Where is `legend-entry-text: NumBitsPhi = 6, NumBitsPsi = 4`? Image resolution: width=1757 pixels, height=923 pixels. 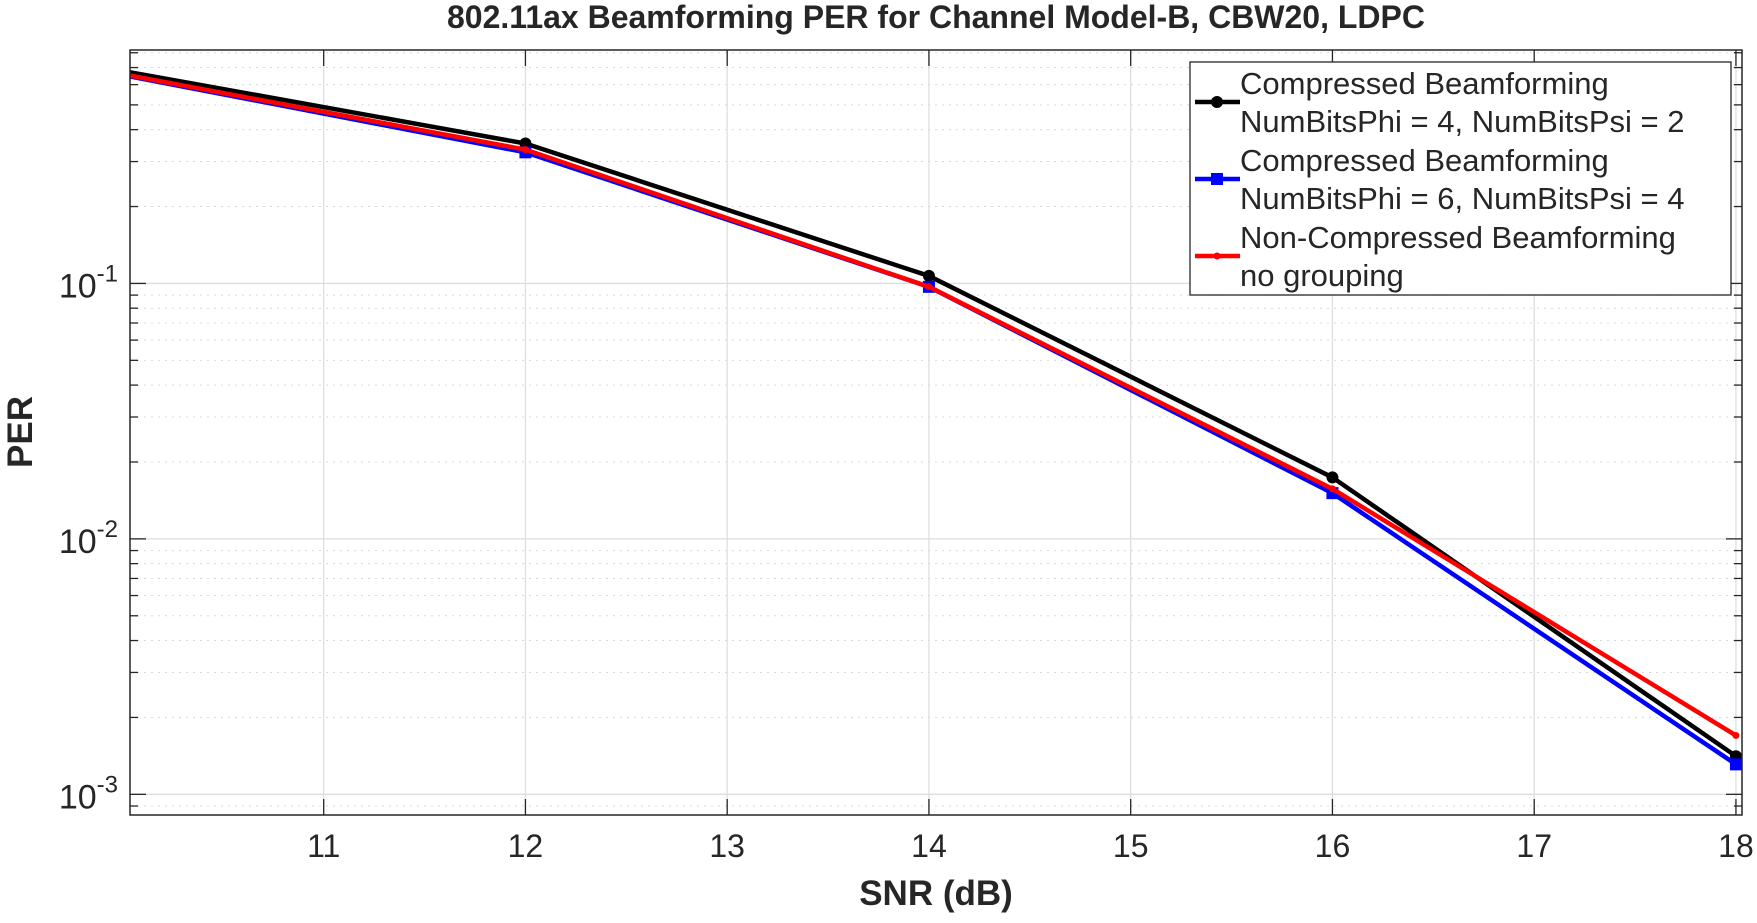
legend-entry-text: NumBitsPhi = 6, NumBitsPsi = 4 is located at coordinates (1462, 198).